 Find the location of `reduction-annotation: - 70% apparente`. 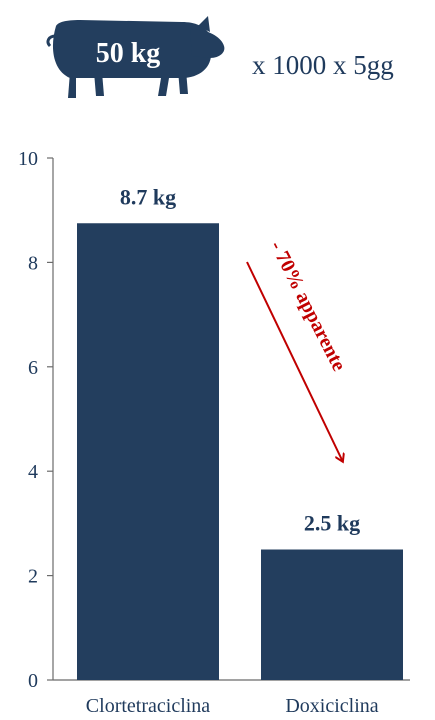

reduction-annotation: - 70% apparente is located at coordinates (308, 305).